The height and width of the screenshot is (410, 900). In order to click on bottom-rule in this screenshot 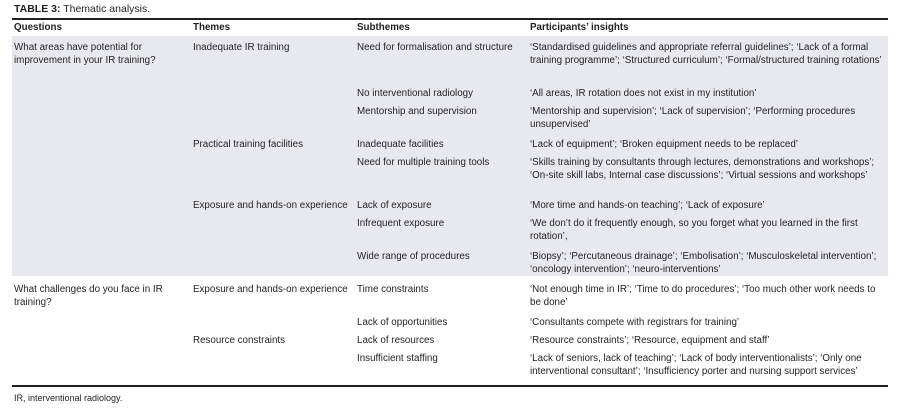, I will do `click(450, 386)`.